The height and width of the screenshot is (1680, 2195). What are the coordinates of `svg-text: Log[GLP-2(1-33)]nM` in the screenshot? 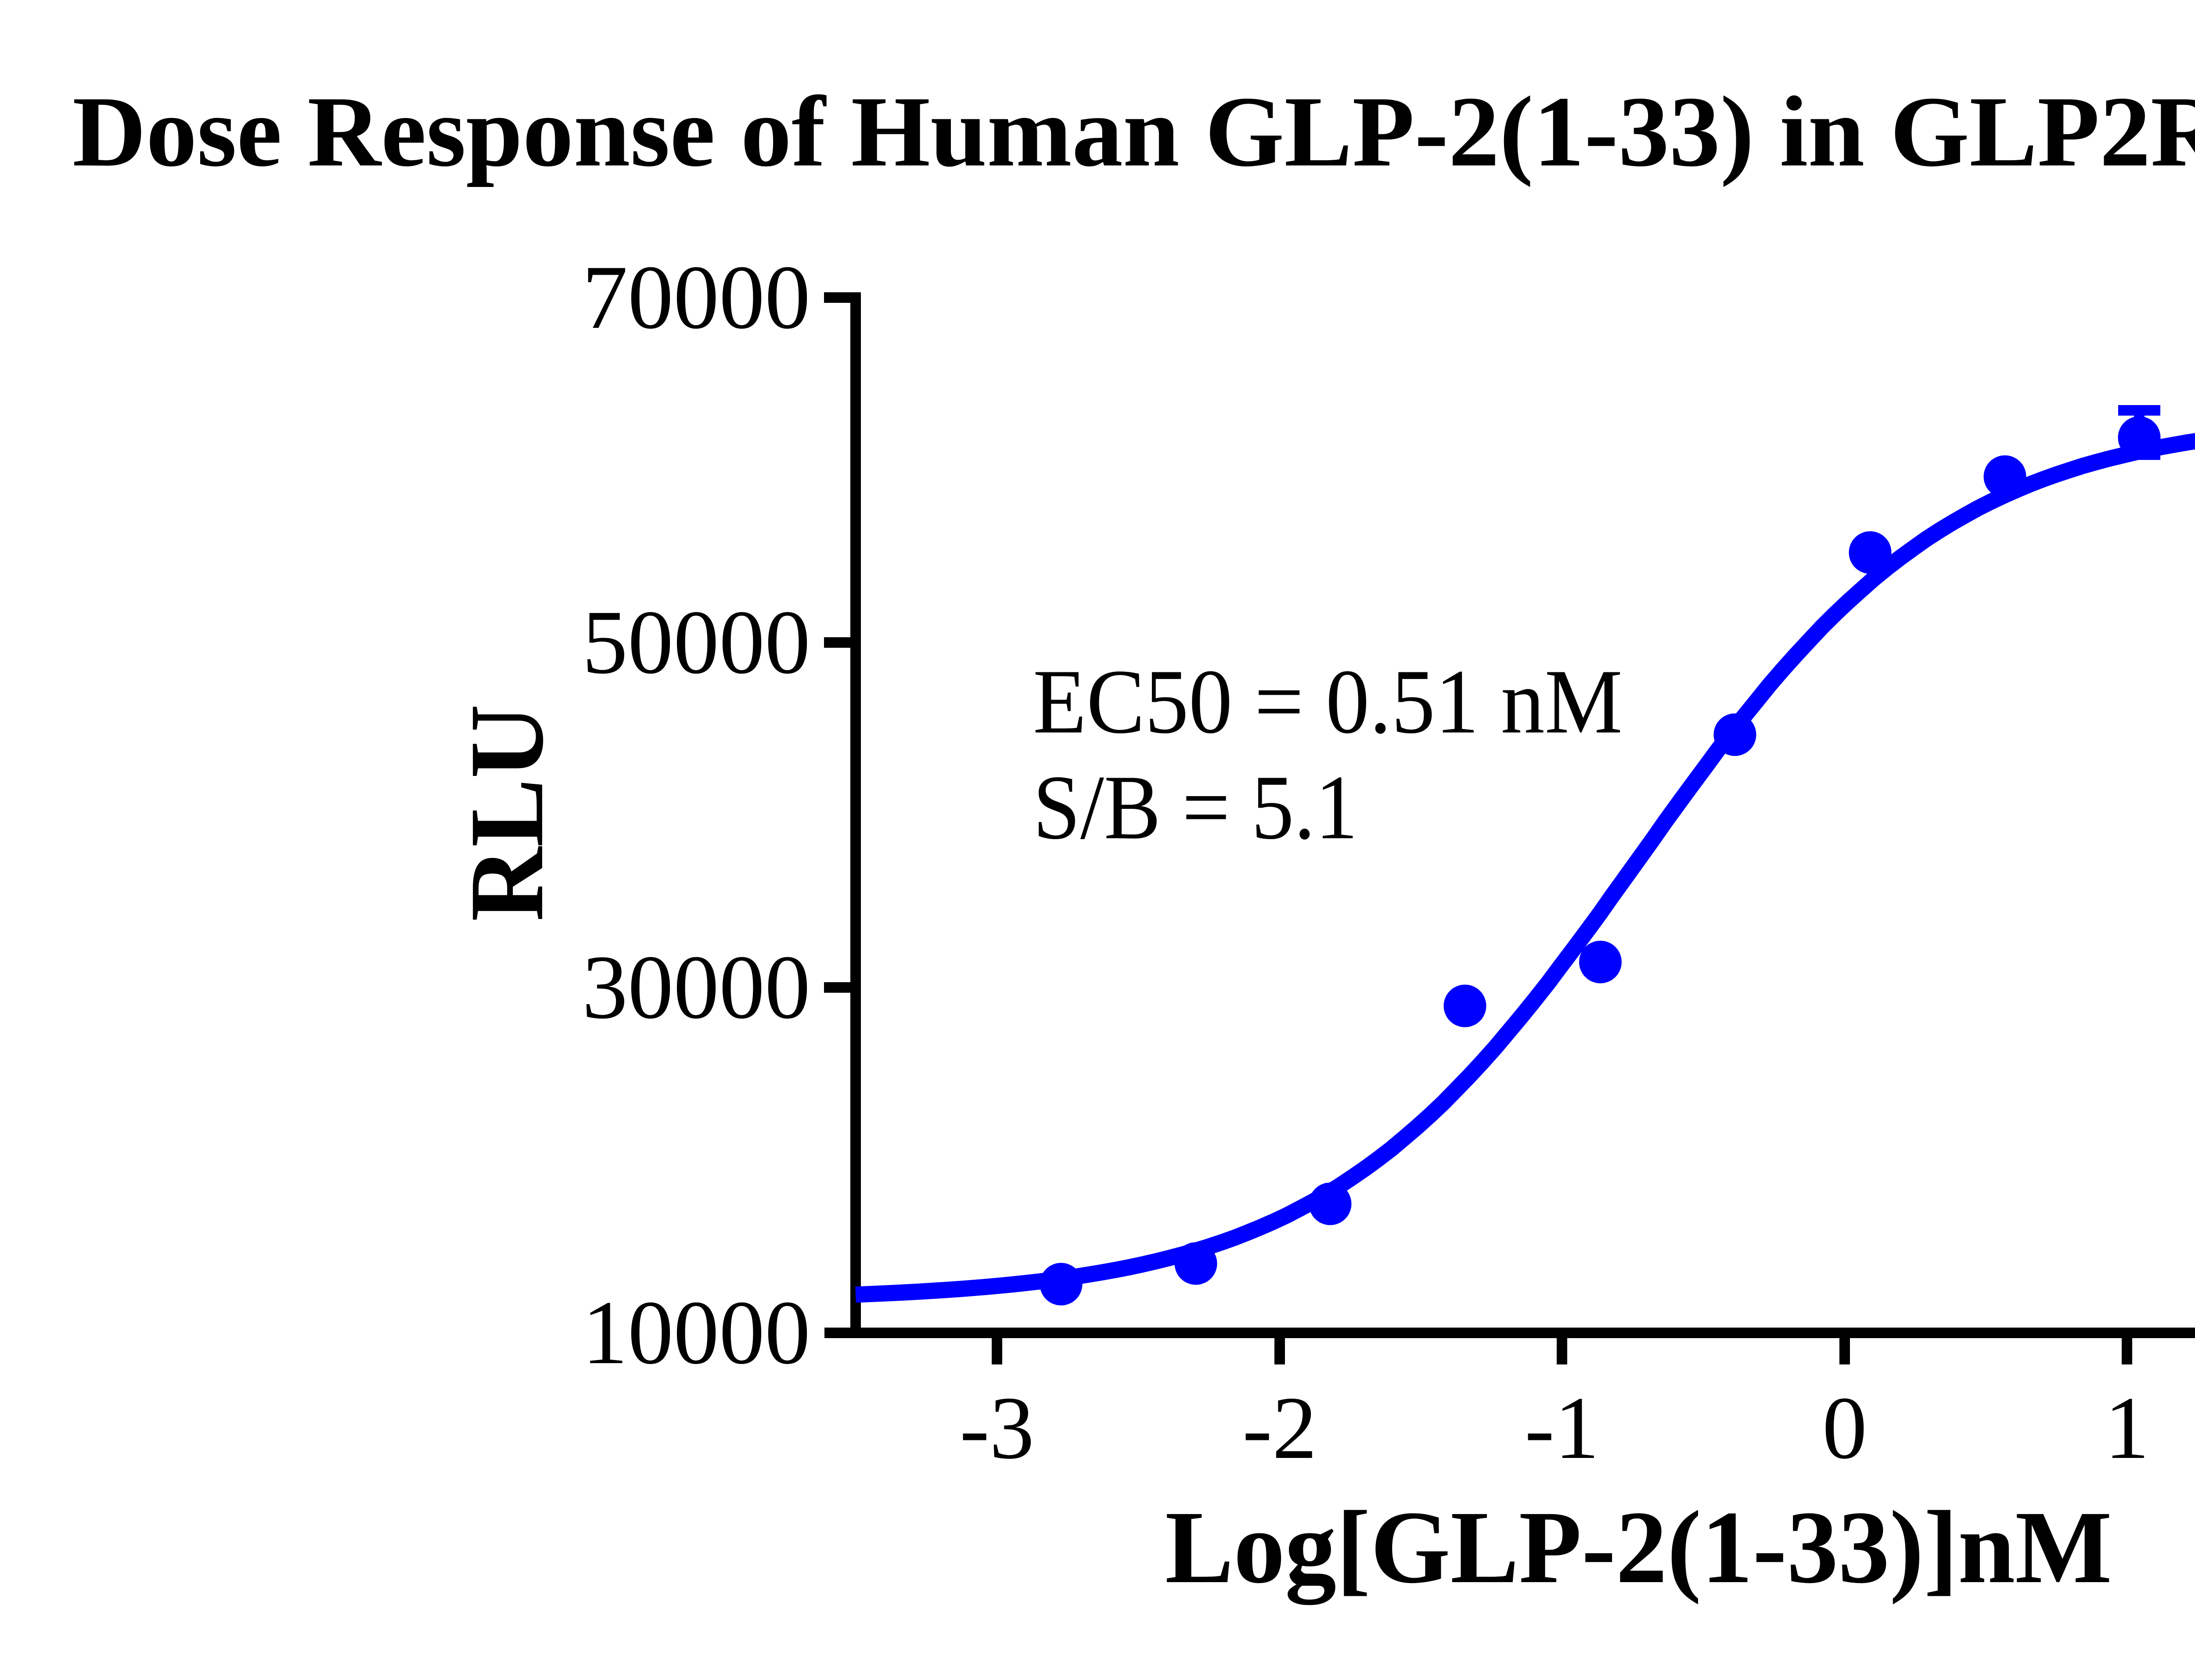 It's located at (1638, 1547).